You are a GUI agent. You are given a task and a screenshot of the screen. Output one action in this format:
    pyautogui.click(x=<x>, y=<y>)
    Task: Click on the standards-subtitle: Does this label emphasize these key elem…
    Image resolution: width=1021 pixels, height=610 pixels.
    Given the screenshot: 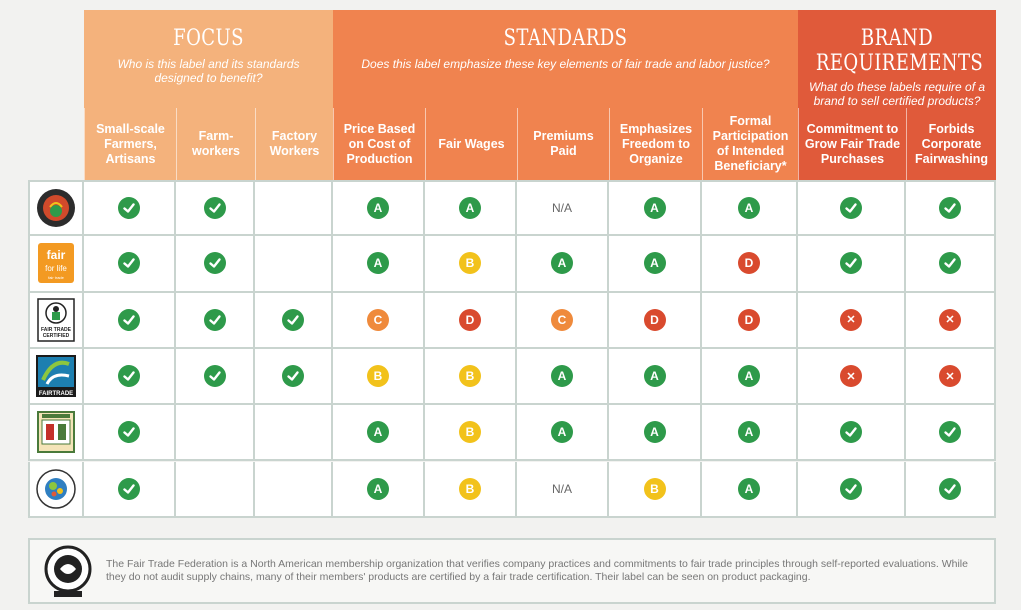 What is the action you would take?
    pyautogui.click(x=565, y=64)
    